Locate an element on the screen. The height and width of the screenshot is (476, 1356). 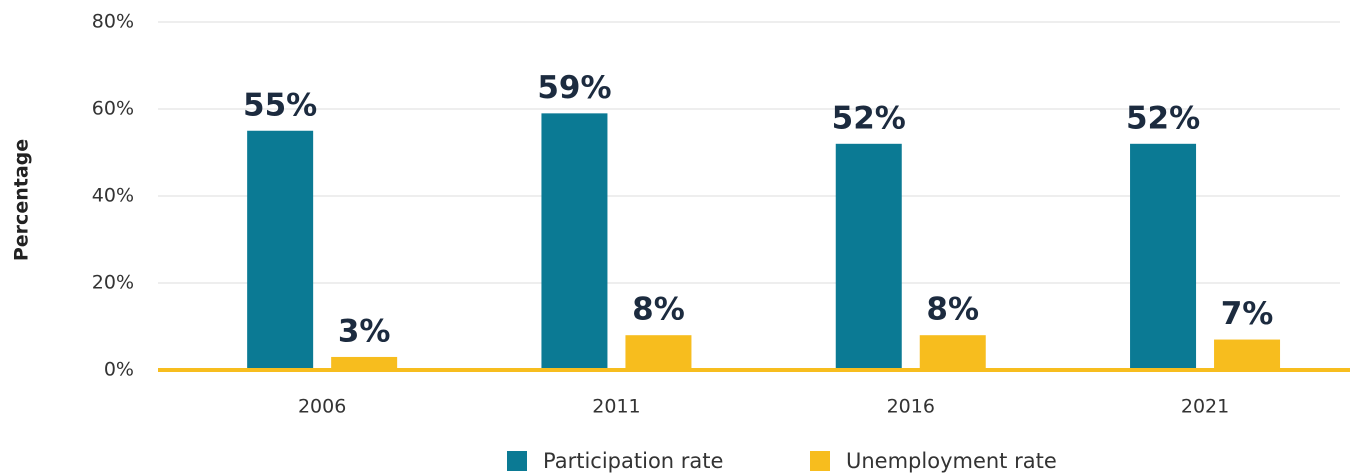
y-tick-label: 60% is located at coordinates (113, 109).